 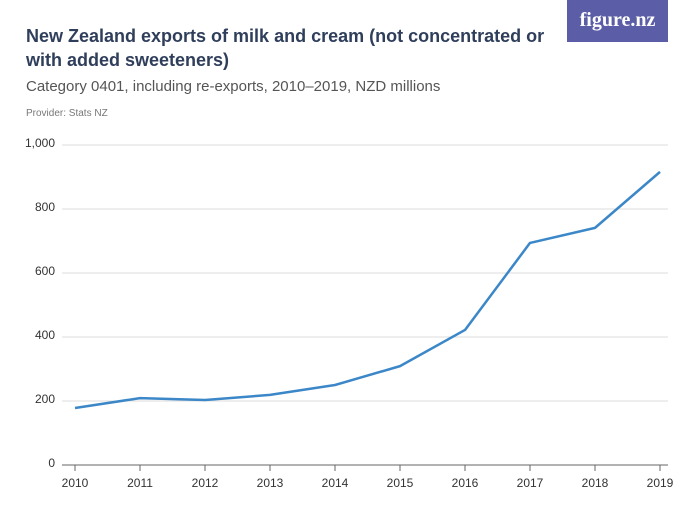 What do you see at coordinates (45, 207) in the screenshot?
I see `y-tick-label: 800` at bounding box center [45, 207].